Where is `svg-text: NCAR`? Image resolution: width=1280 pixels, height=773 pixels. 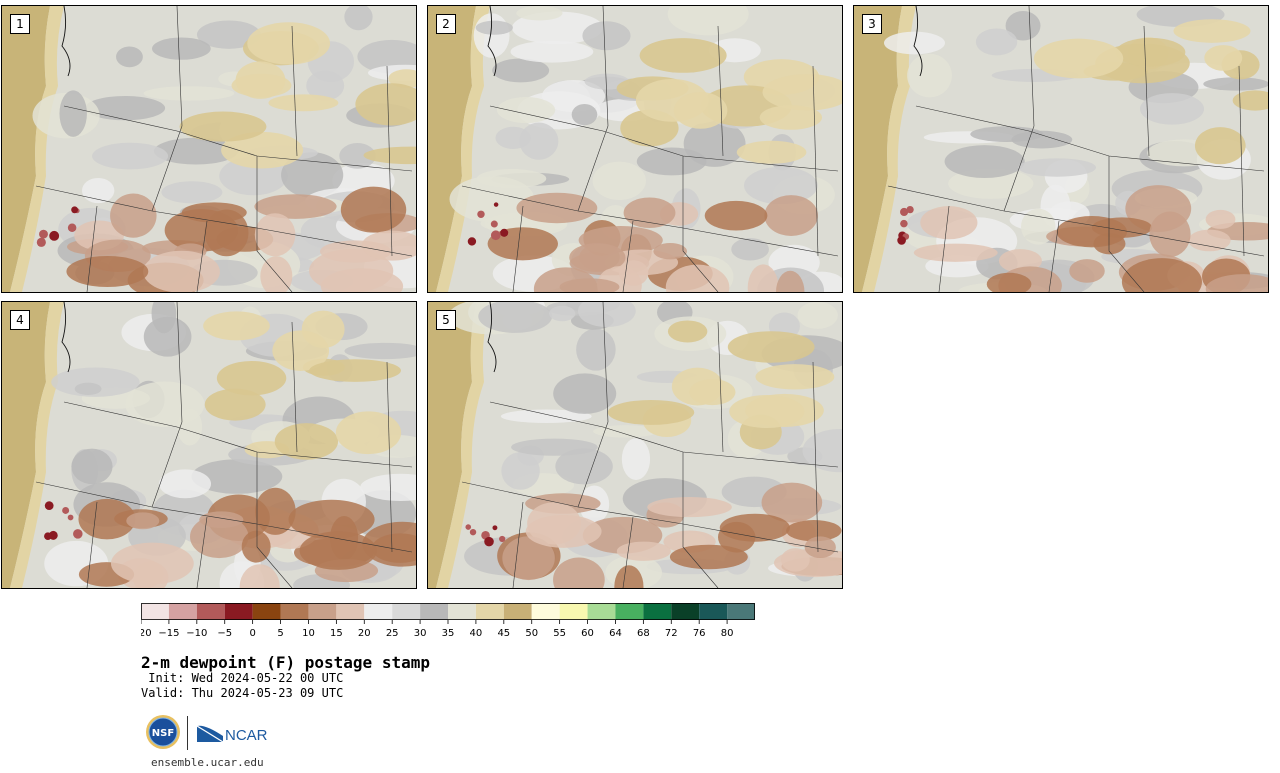
svg-text: NCAR is located at coordinates (246, 735).